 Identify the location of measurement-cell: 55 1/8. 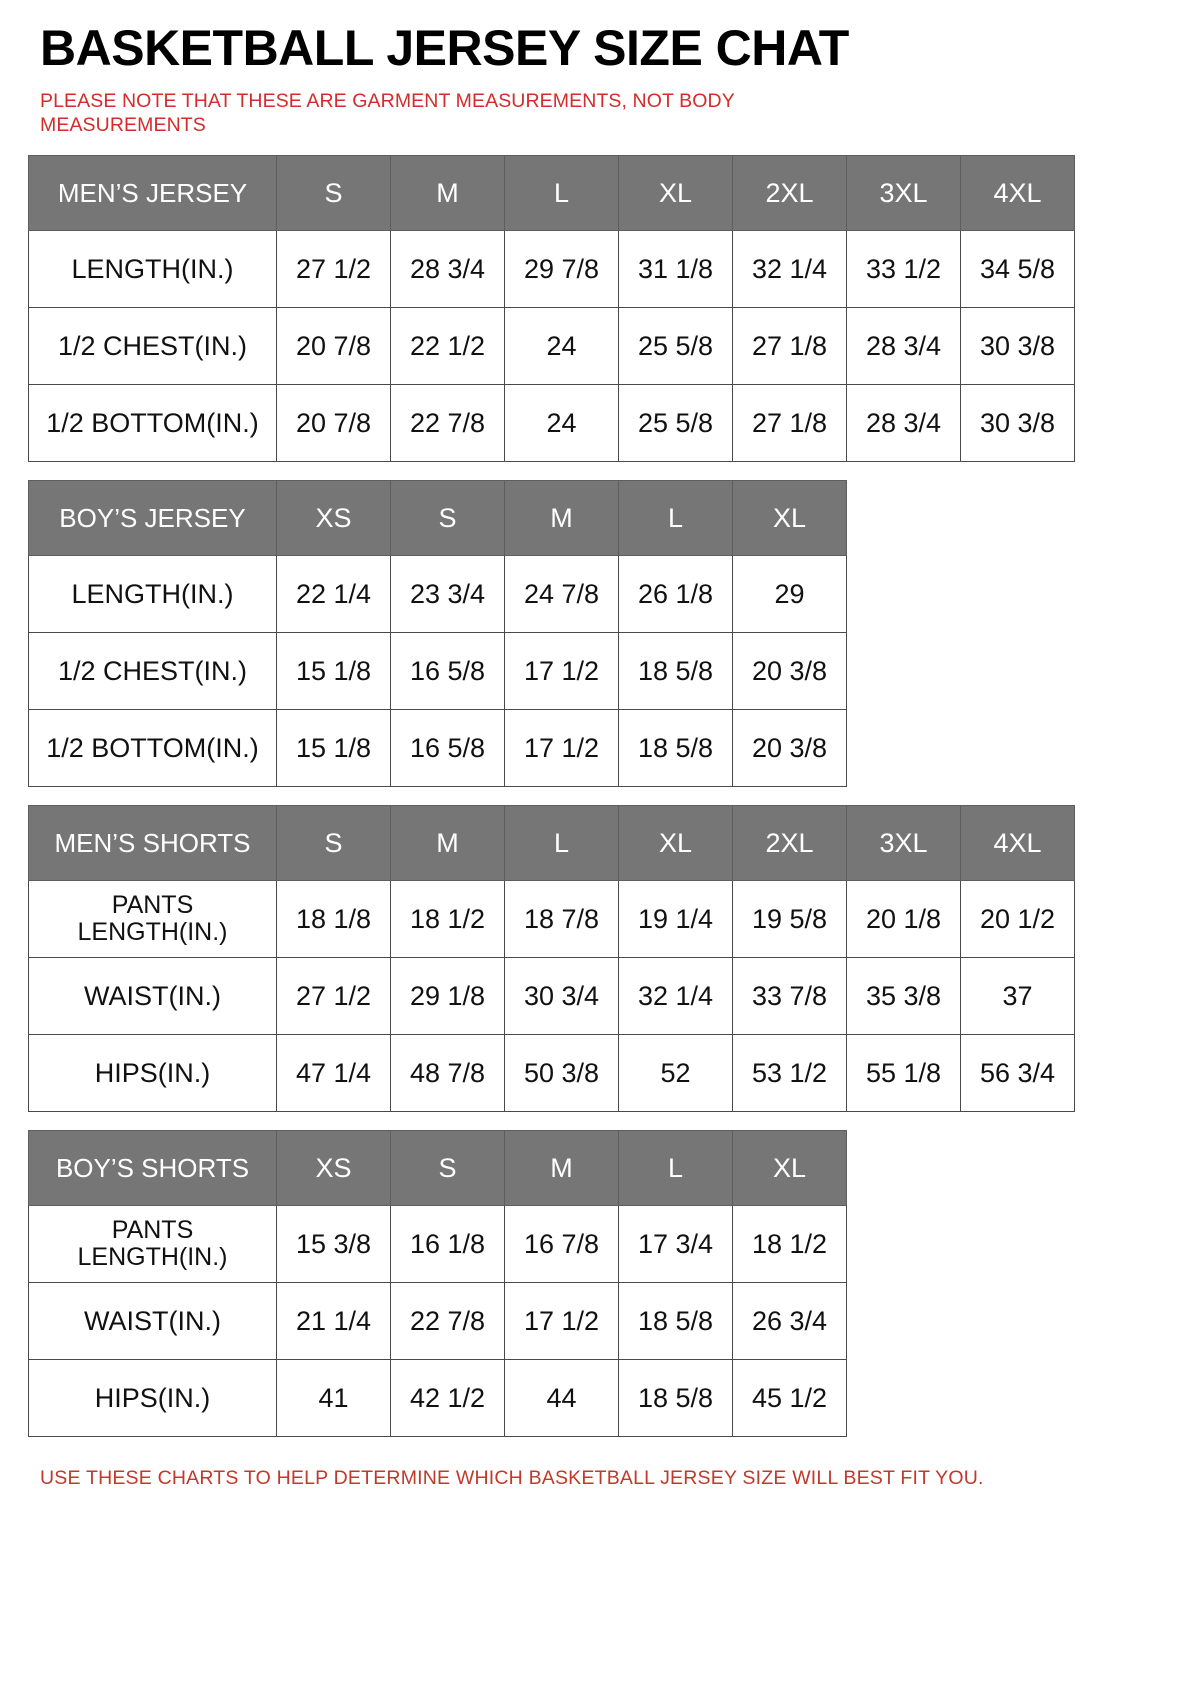
(903, 1073).